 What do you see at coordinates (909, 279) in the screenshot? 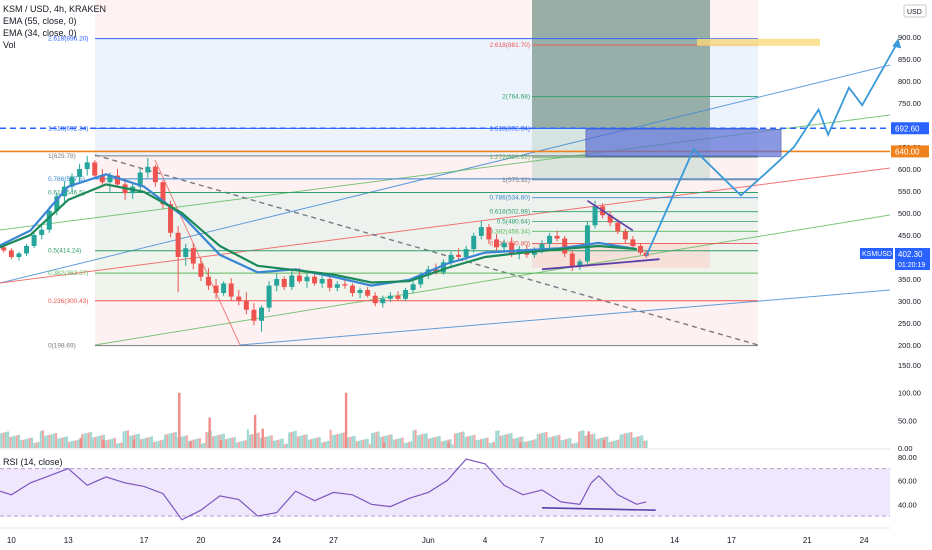
I see `price-tick-label: 350.00` at bounding box center [909, 279].